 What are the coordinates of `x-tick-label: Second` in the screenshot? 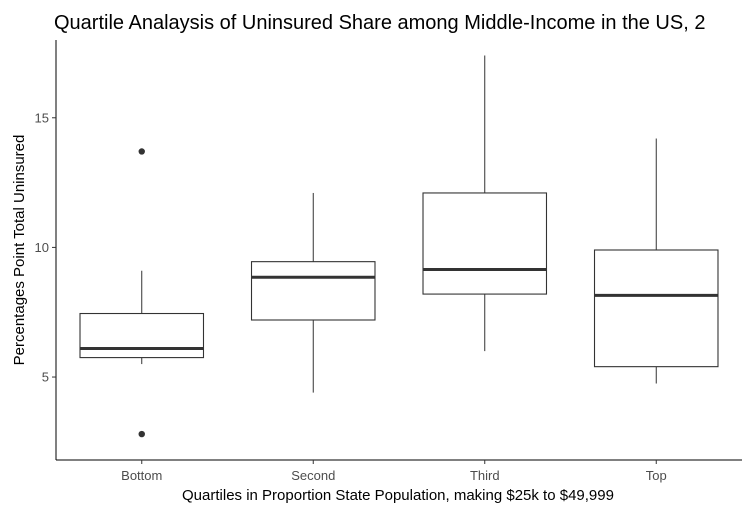 It's located at (313, 475).